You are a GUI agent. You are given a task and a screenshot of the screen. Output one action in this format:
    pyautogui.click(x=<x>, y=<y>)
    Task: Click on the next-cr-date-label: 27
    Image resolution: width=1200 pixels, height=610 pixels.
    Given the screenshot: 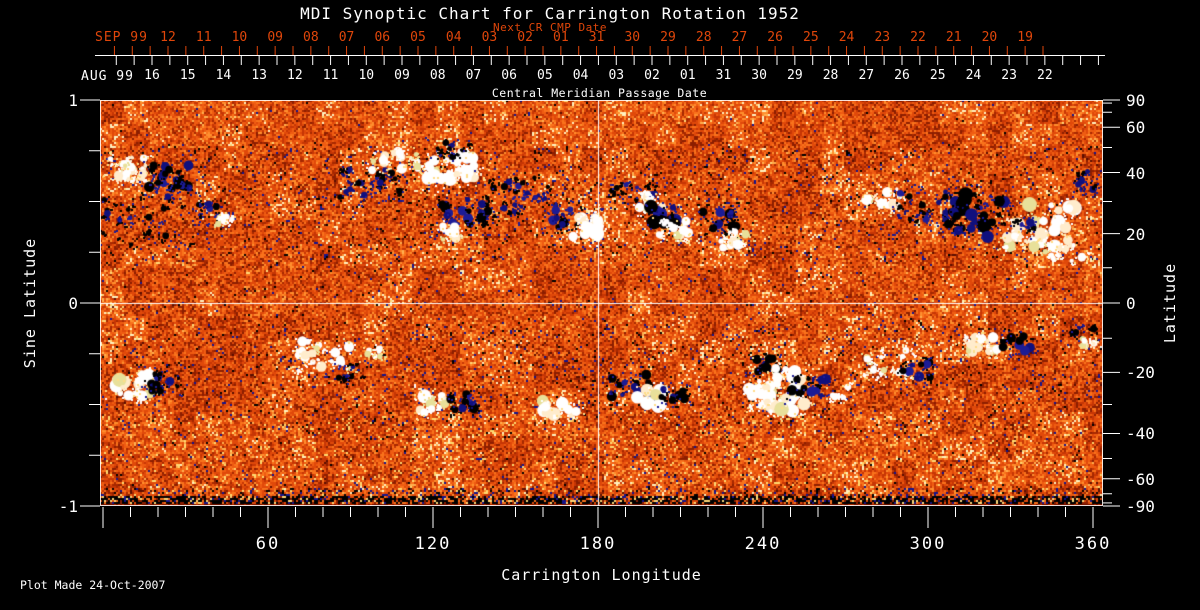 What is the action you would take?
    pyautogui.click(x=739, y=37)
    